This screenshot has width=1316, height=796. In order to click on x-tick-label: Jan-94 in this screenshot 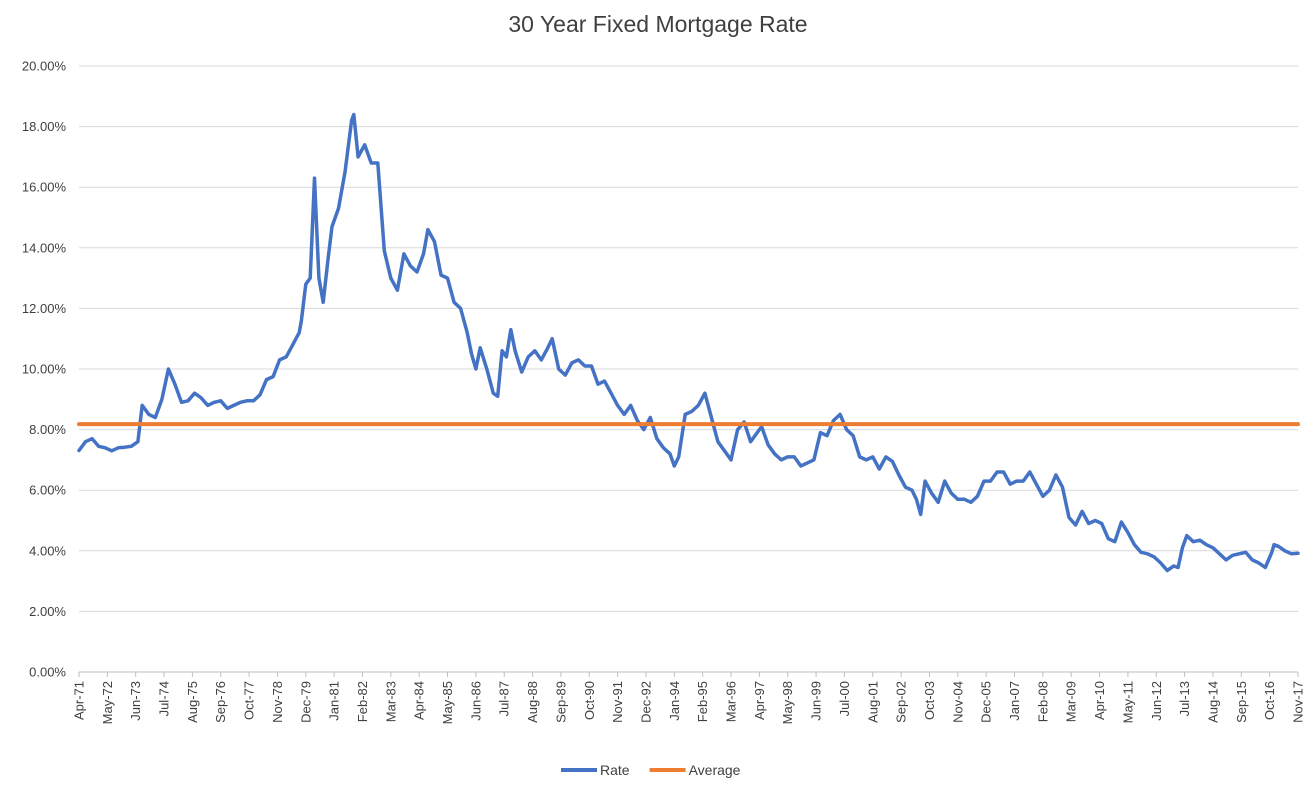, I will do `click(674, 701)`.